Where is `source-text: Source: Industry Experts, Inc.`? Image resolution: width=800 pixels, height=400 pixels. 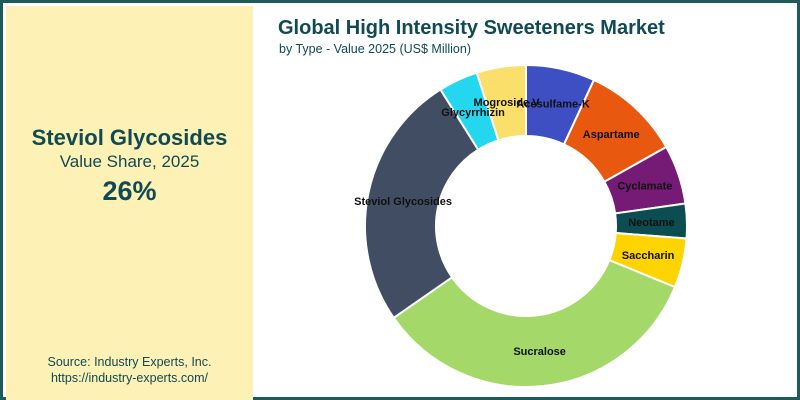
source-text: Source: Industry Experts, Inc. is located at coordinates (129, 362).